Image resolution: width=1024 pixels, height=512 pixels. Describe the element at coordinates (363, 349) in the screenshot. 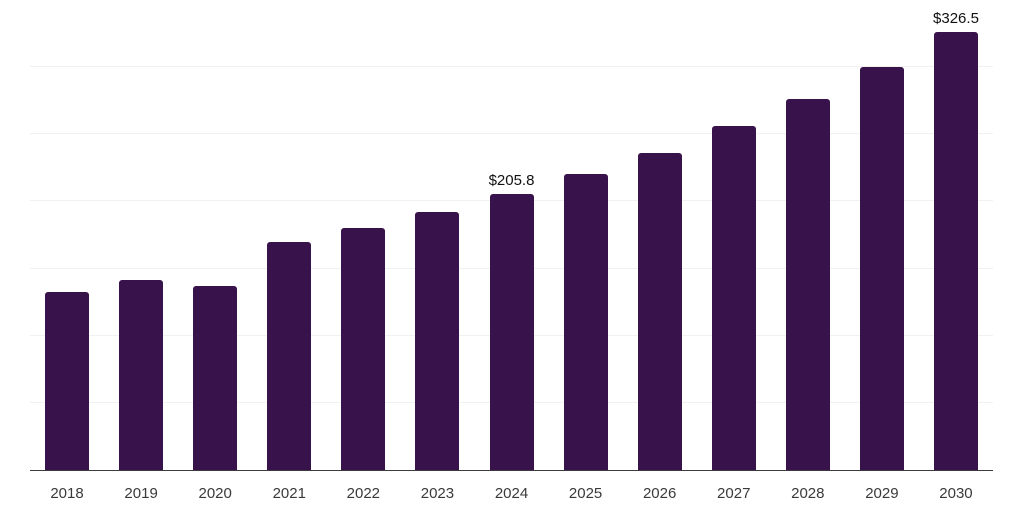

I see `bar-2022` at that location.